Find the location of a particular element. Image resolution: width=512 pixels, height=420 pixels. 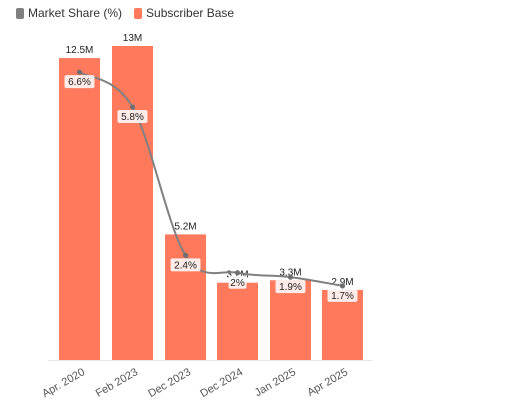

line-value-label: 2% is located at coordinates (237, 283).